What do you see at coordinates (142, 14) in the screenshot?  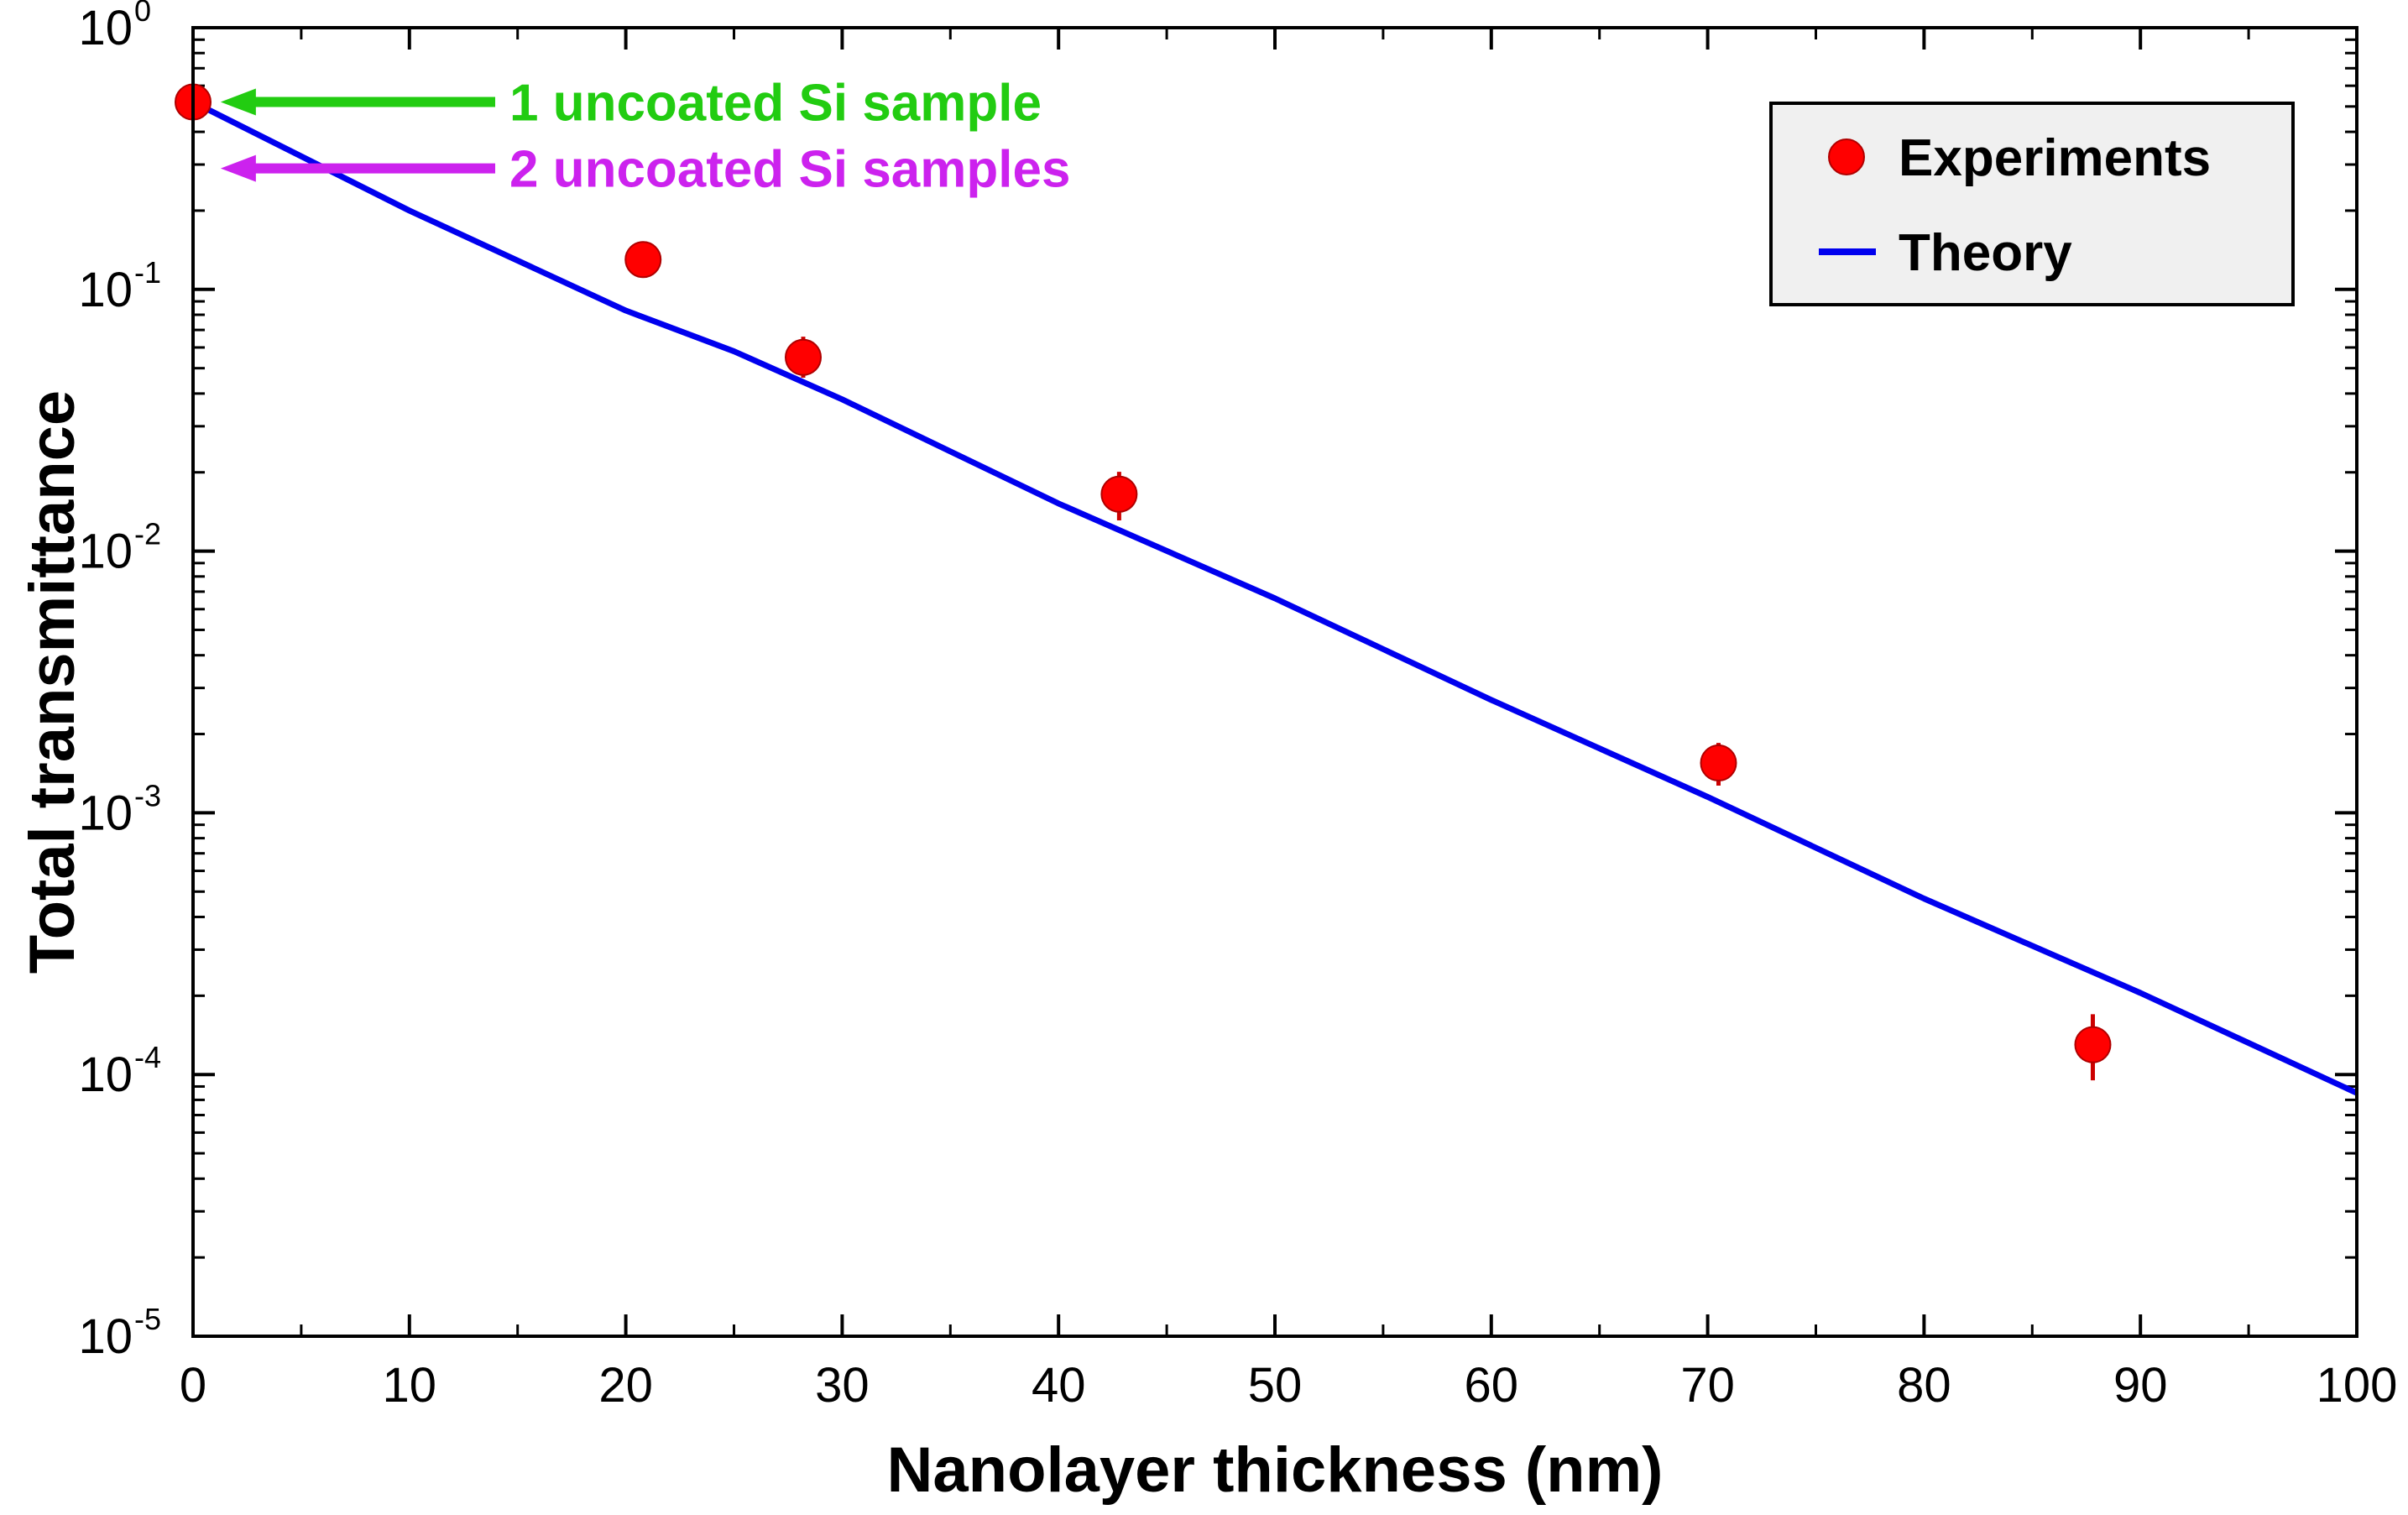 I see `y-tick-exponent: 0` at bounding box center [142, 14].